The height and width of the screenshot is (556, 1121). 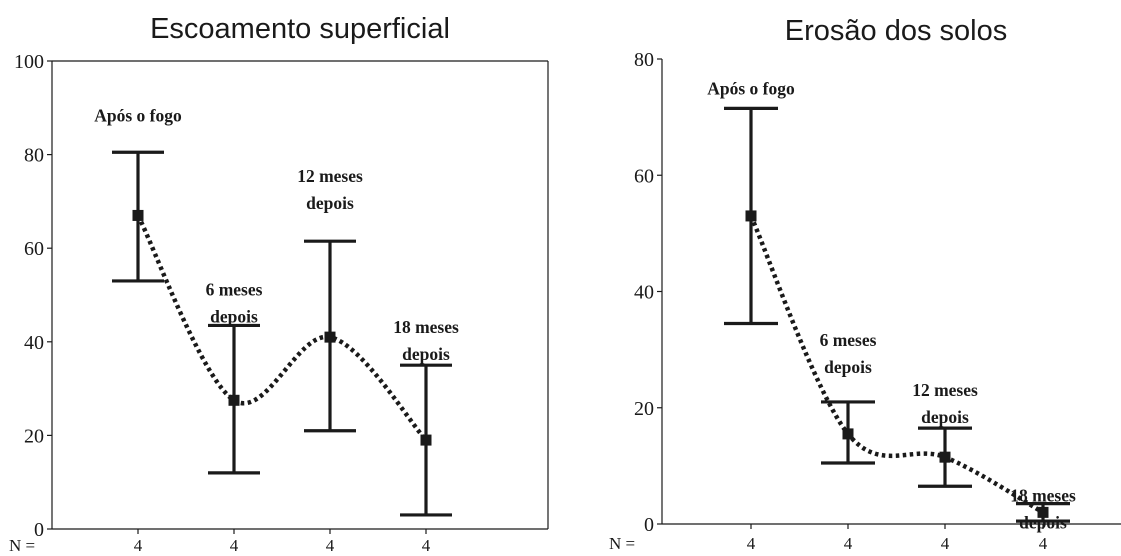 What do you see at coordinates (300, 29) in the screenshot?
I see `chart-title: Escoamento superficial` at bounding box center [300, 29].